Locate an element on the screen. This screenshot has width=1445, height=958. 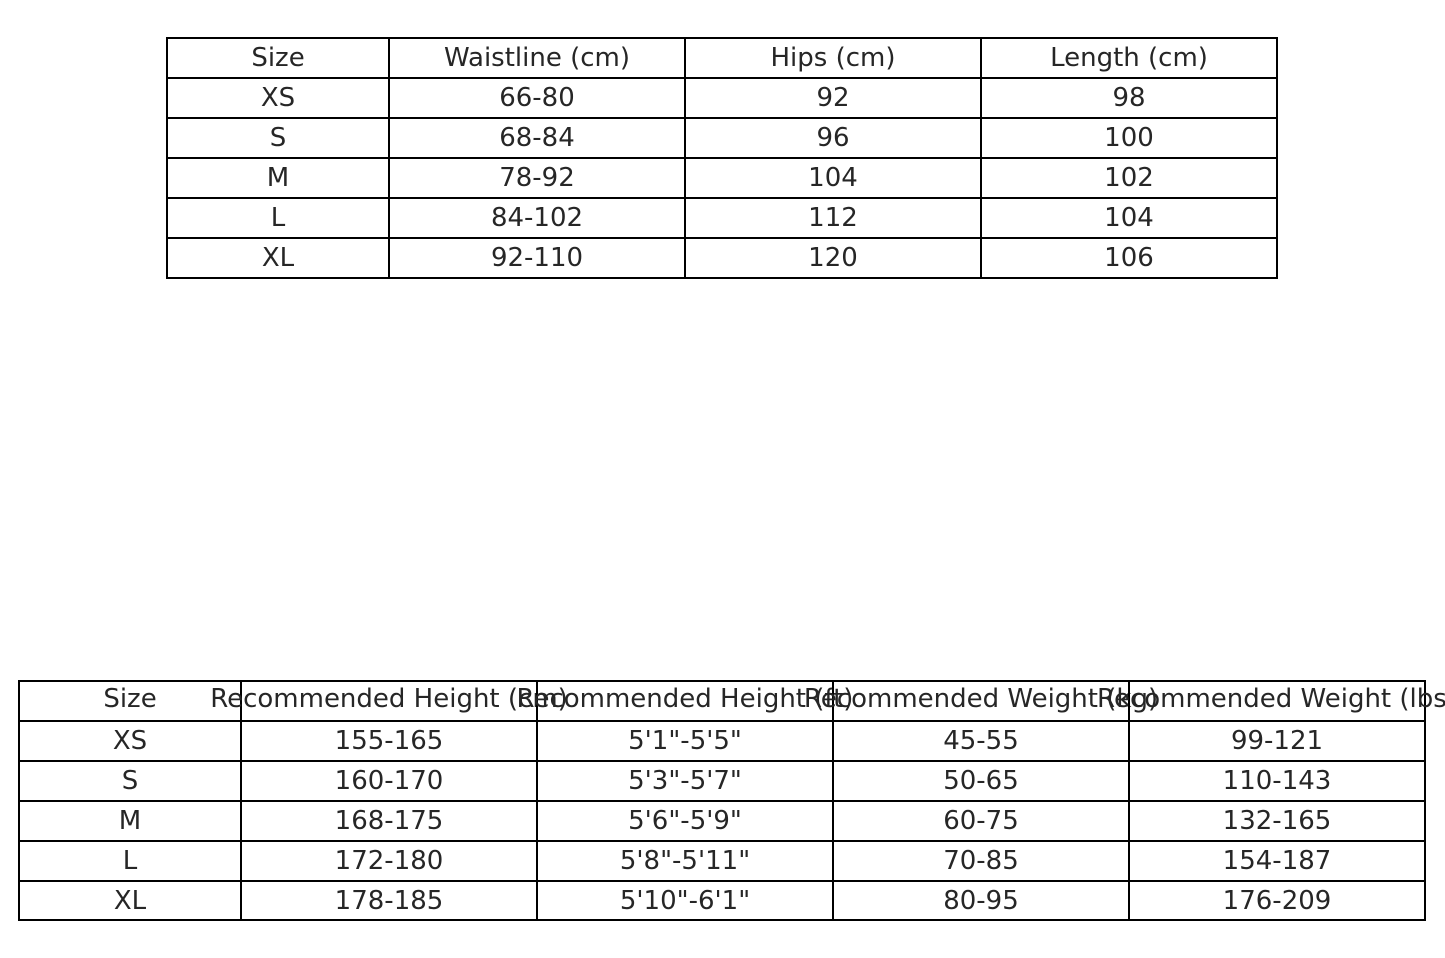
table-cell: 102 is located at coordinates (1129, 178).